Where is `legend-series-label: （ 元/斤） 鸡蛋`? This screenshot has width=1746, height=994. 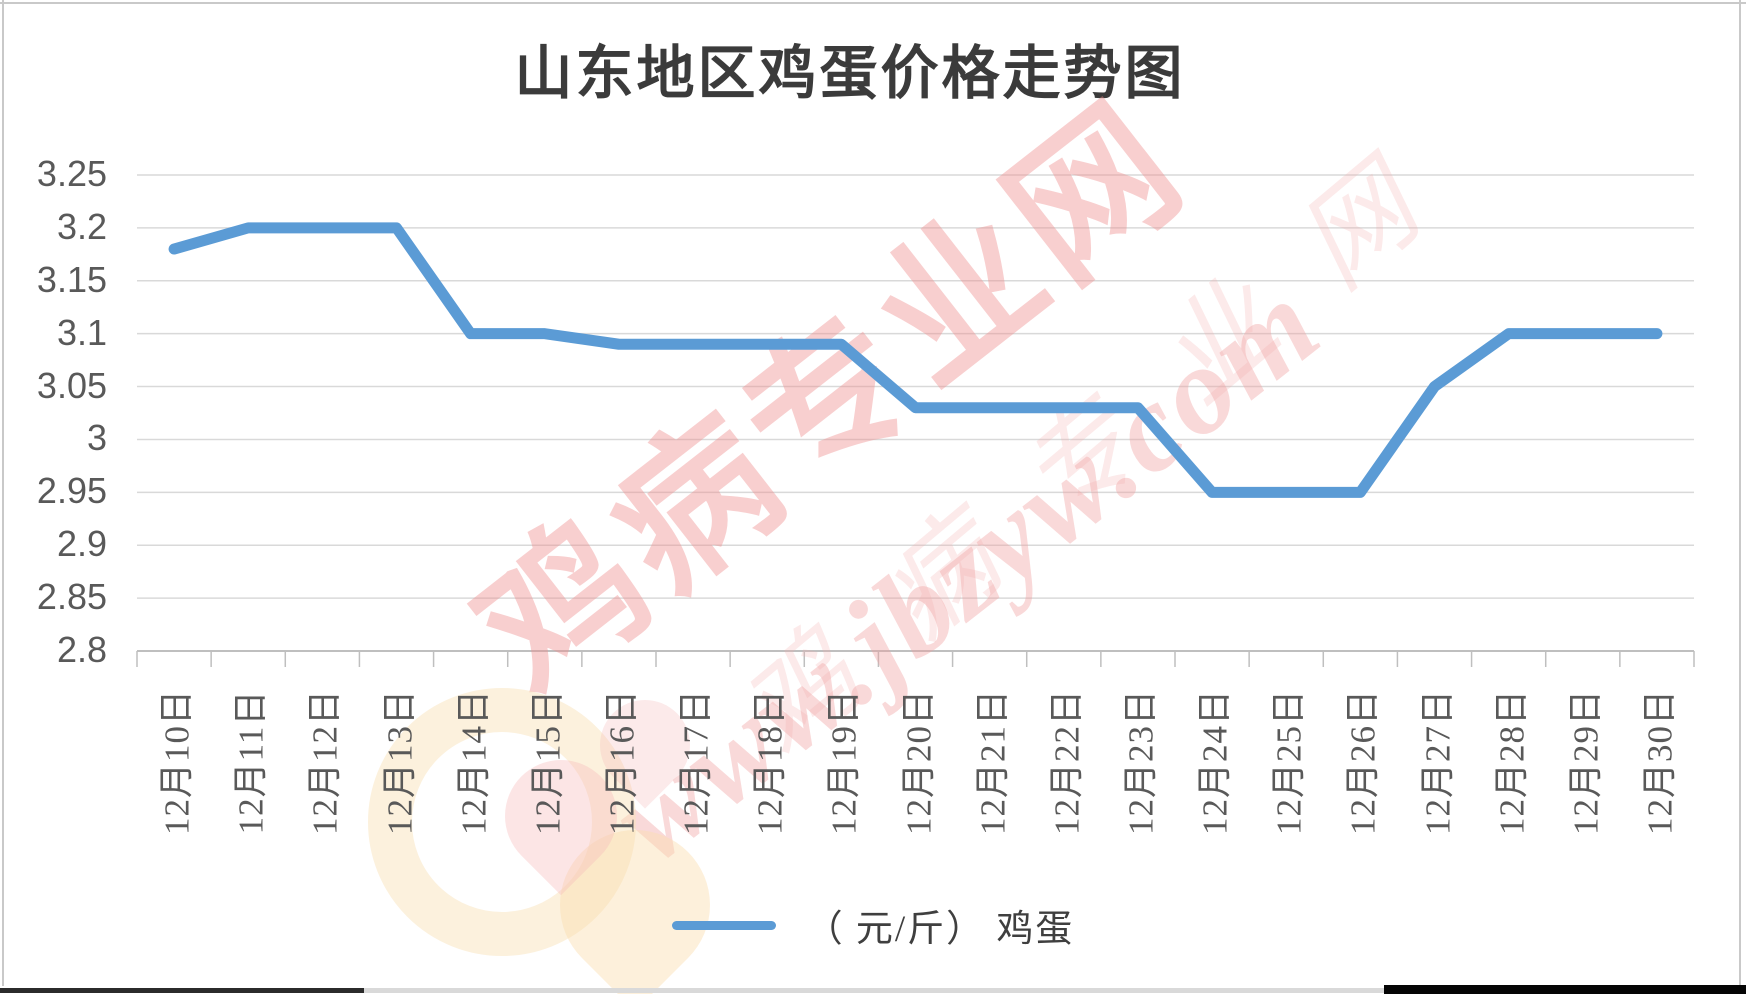 legend-series-label: （ 元/斤） 鸡蛋 is located at coordinates (940, 929).